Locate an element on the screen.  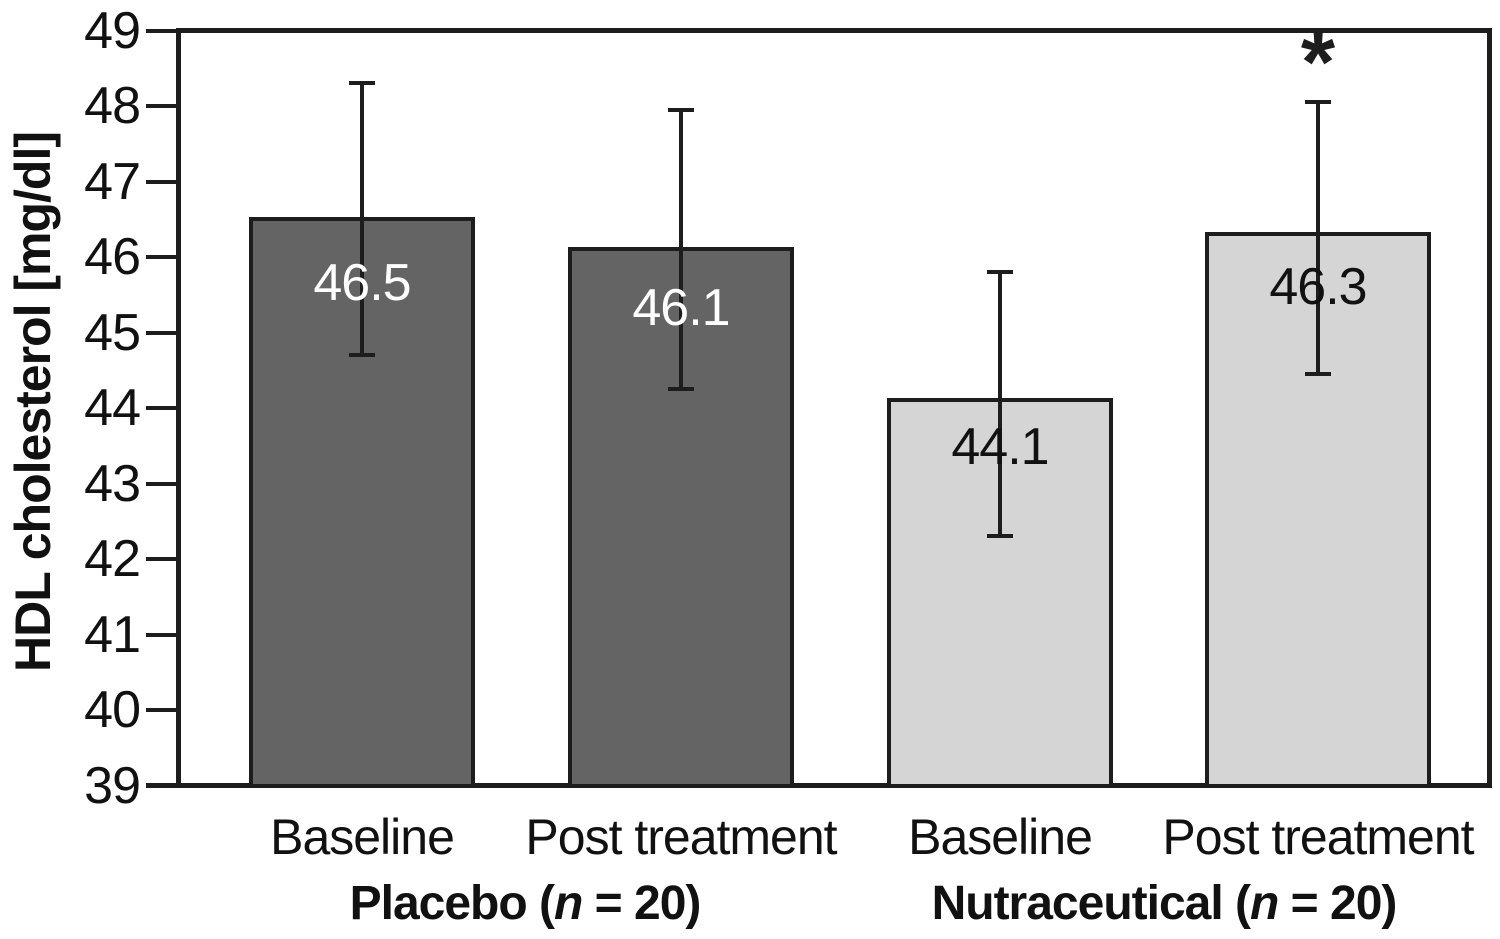
group-label-pre: Nutraceutical ( is located at coordinates (1091, 903).